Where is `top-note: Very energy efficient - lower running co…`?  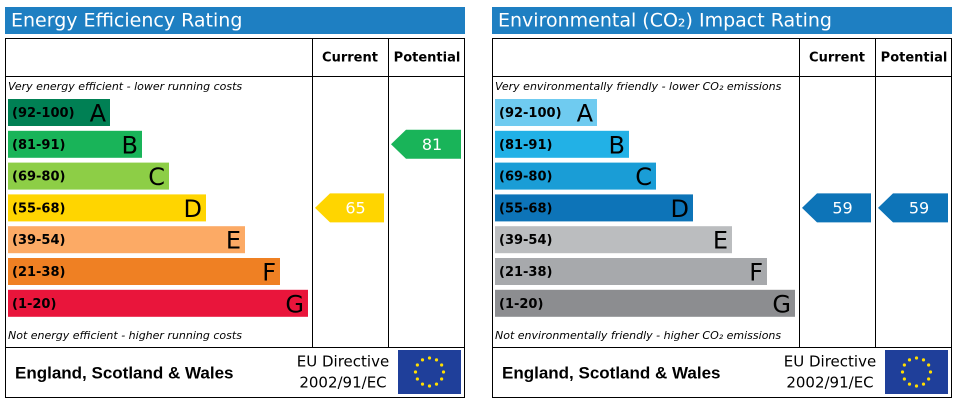
top-note: Very energy efficient - lower running co… is located at coordinates (125, 86).